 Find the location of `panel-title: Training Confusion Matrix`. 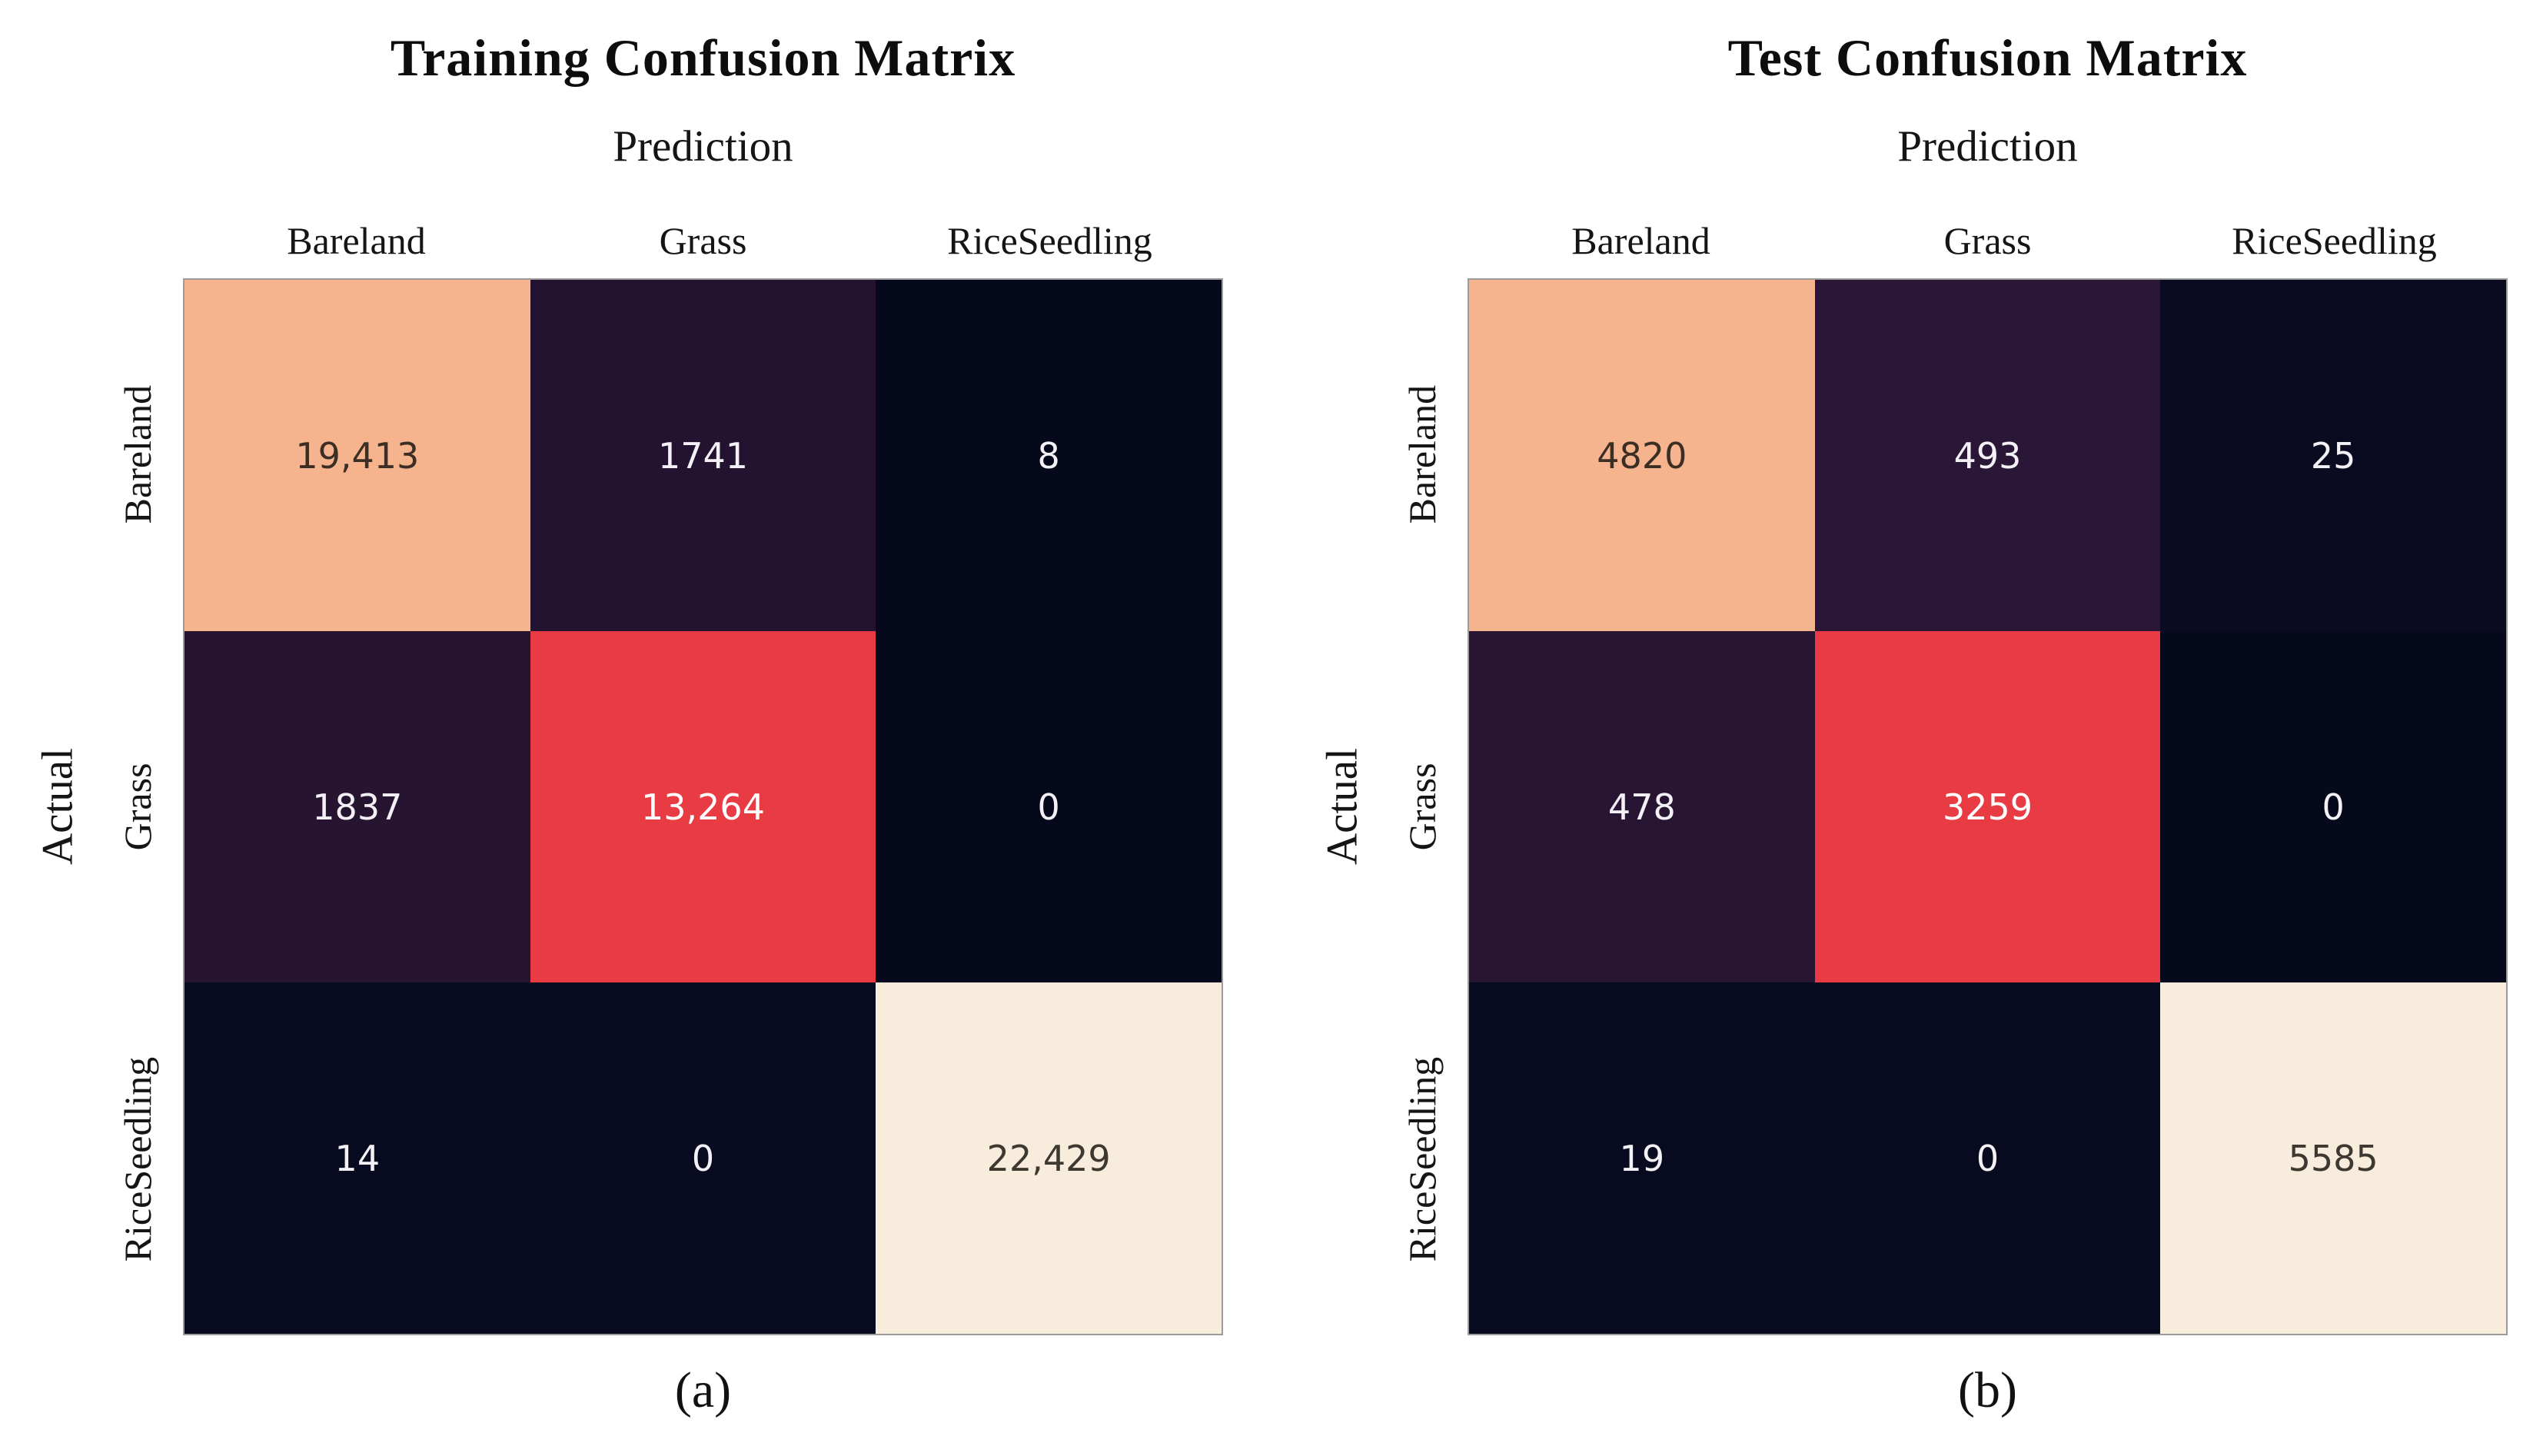

panel-title: Training Confusion Matrix is located at coordinates (703, 58).